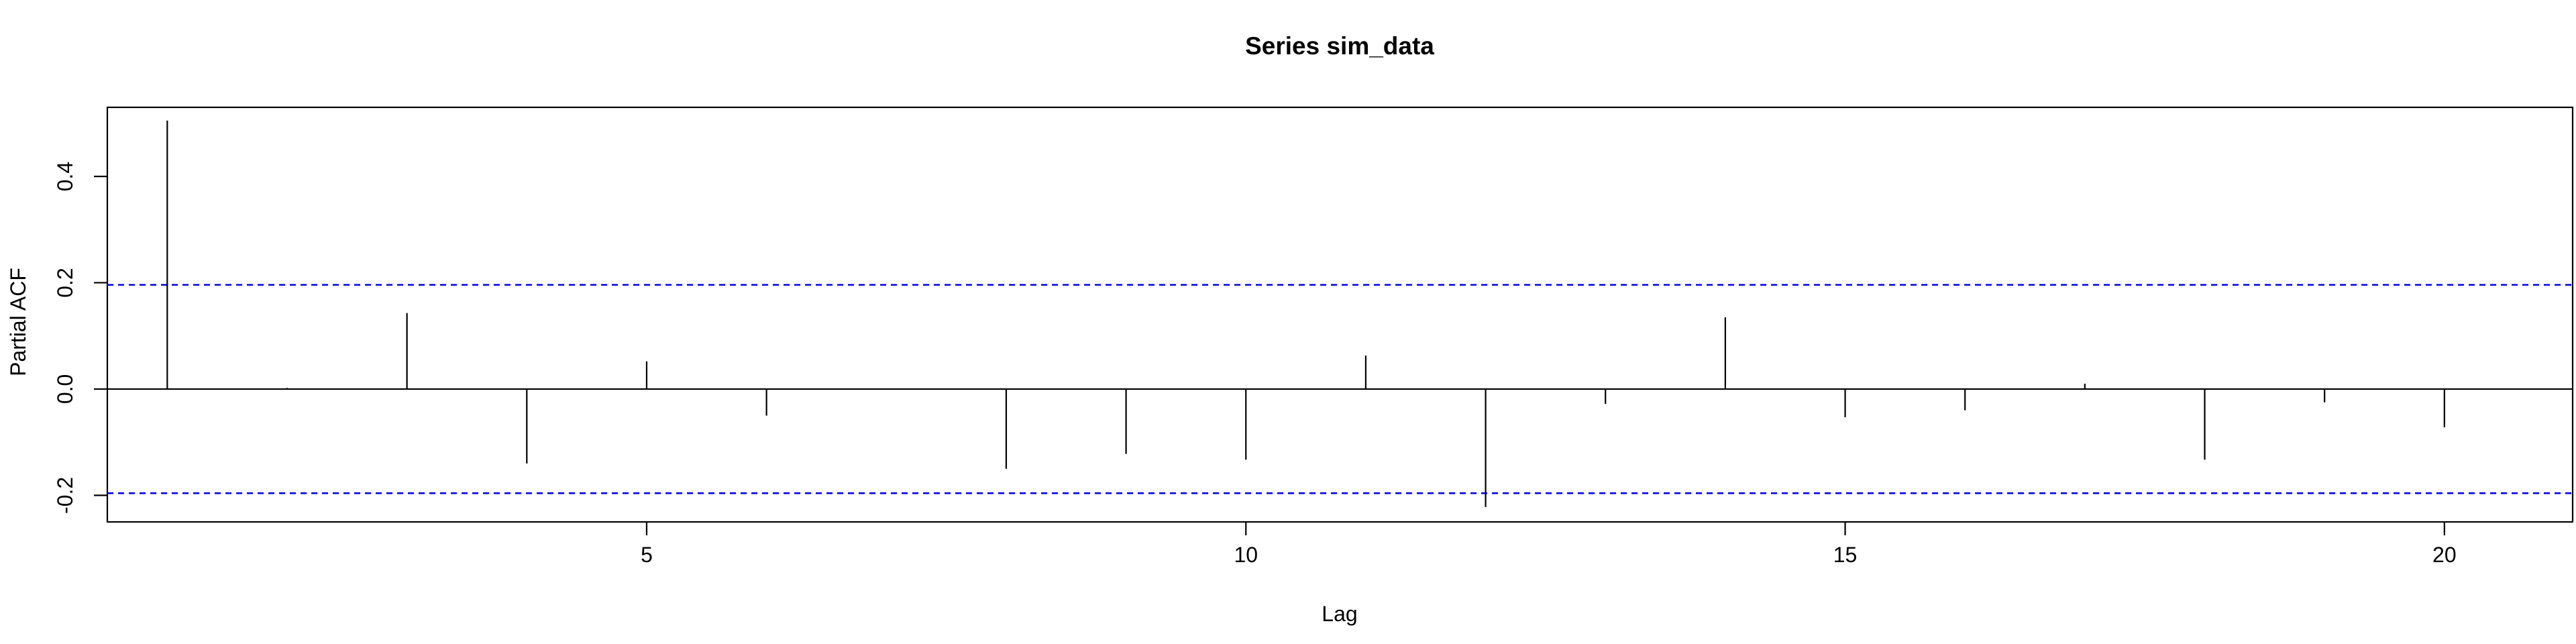 The image size is (2576, 644). Describe the element at coordinates (65, 495) in the screenshot. I see `y-tick-label-neg0_2: -0.2` at that location.